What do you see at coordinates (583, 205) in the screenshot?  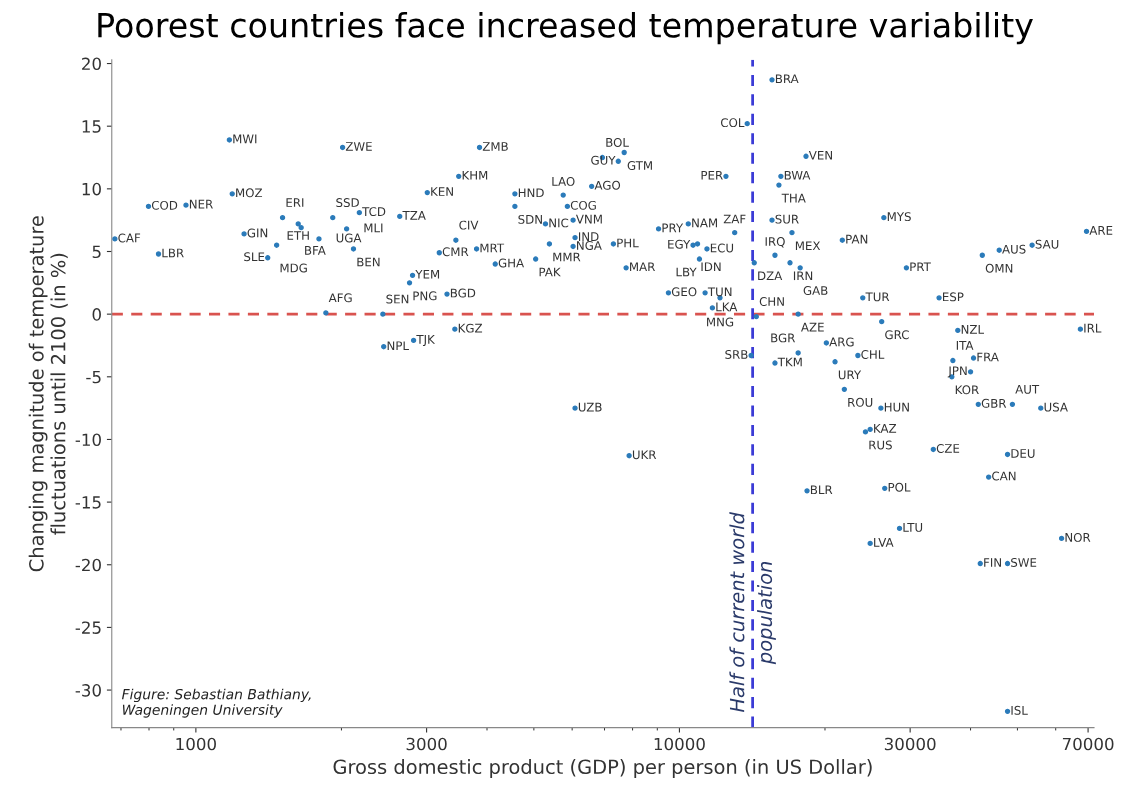 I see `annotation: COG` at bounding box center [583, 205].